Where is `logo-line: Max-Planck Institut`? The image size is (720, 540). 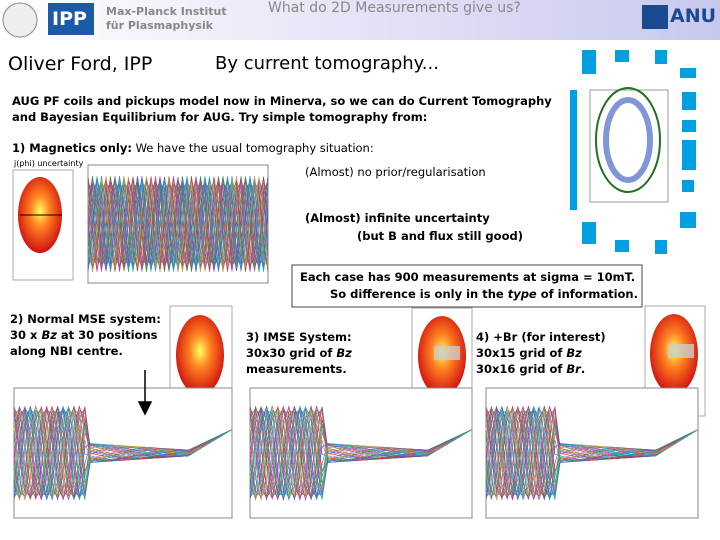 logo-line: Max-Planck Institut is located at coordinates (166, 11).